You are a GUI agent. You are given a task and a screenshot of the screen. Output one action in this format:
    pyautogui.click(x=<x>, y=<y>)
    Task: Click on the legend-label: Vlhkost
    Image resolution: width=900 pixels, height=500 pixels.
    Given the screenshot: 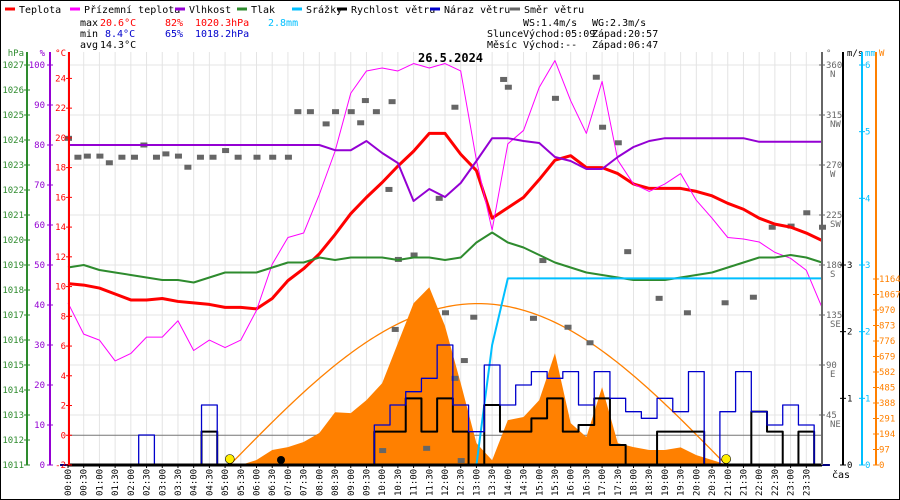 What is the action you would take?
    pyautogui.click(x=210, y=10)
    